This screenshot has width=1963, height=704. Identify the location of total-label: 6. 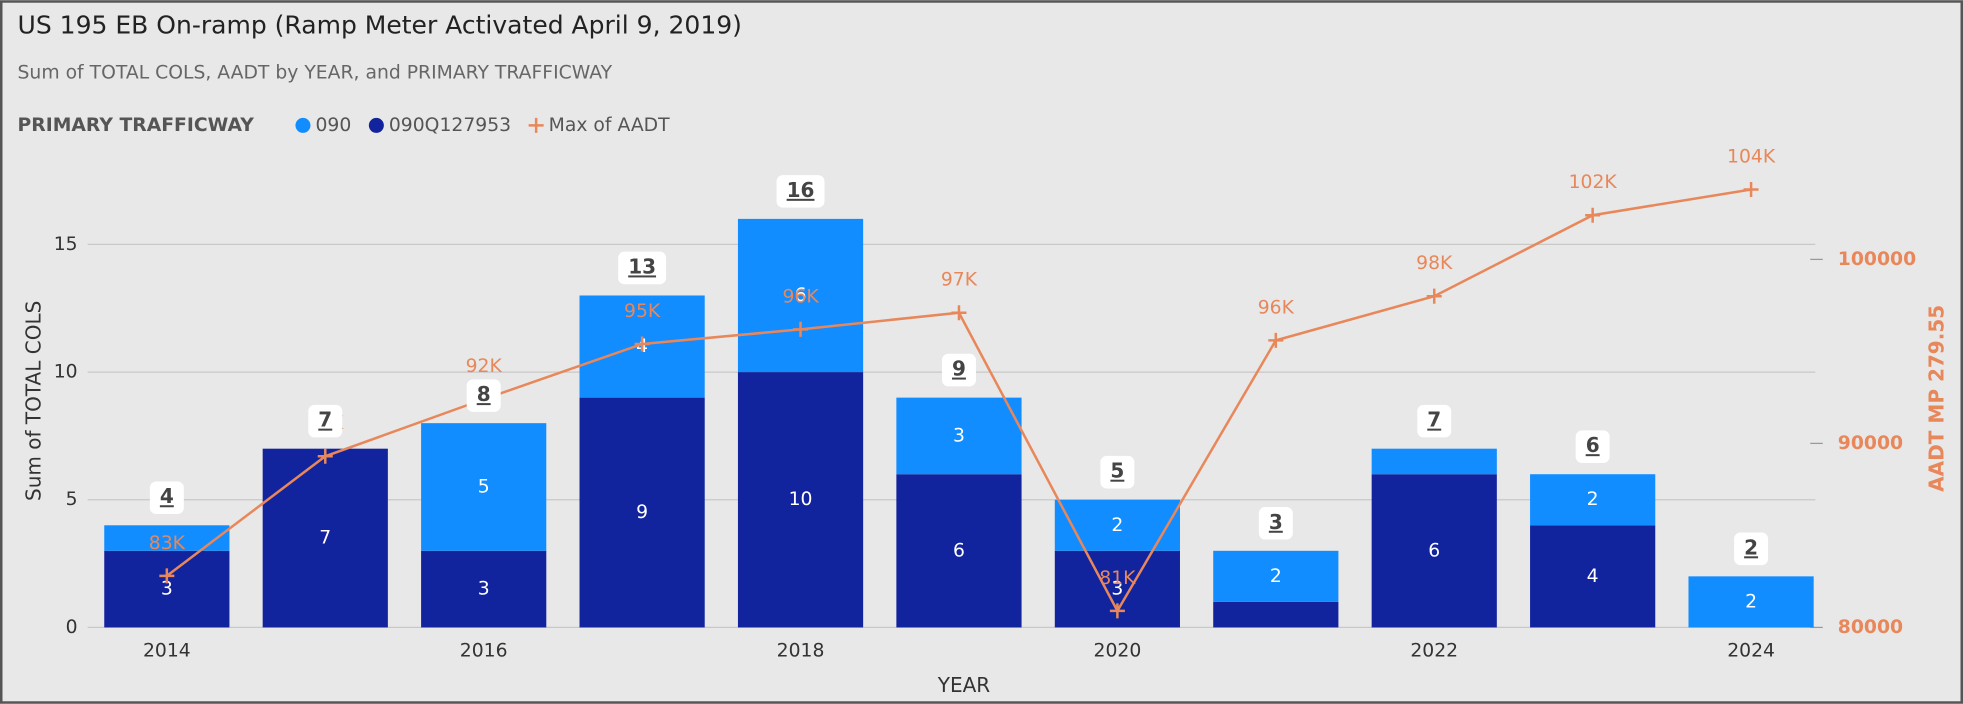
(1593, 445).